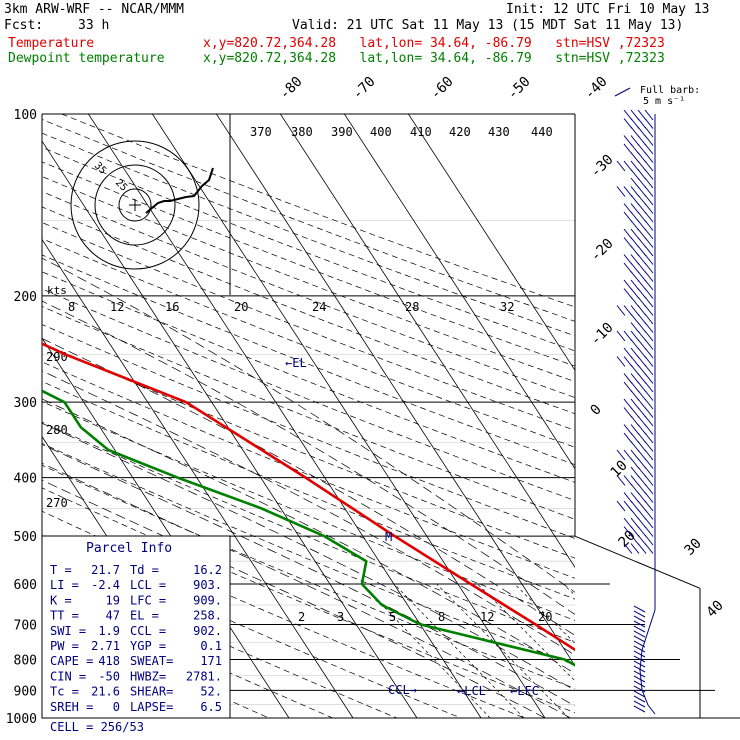 The width and height of the screenshot is (740, 740). Describe the element at coordinates (442, 88) in the screenshot. I see `isotherm-label: -60` at that location.